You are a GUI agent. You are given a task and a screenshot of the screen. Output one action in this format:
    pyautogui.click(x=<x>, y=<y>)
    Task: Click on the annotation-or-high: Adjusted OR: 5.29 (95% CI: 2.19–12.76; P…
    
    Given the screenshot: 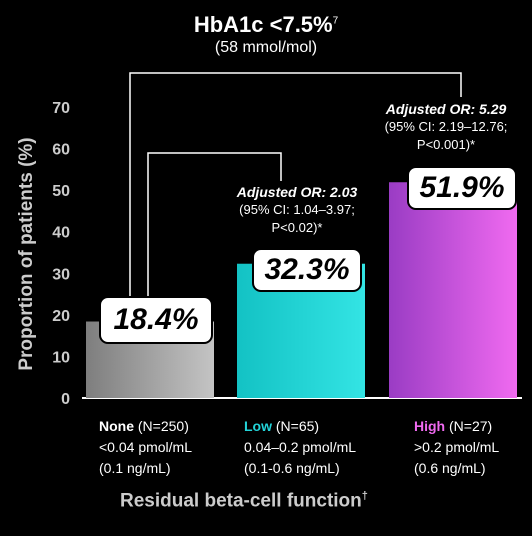 What is the action you would take?
    pyautogui.click(x=446, y=127)
    